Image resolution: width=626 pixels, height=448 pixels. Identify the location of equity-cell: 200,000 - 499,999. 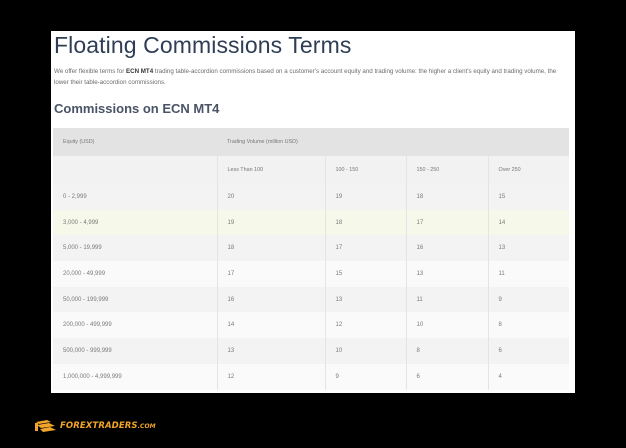
(87, 325).